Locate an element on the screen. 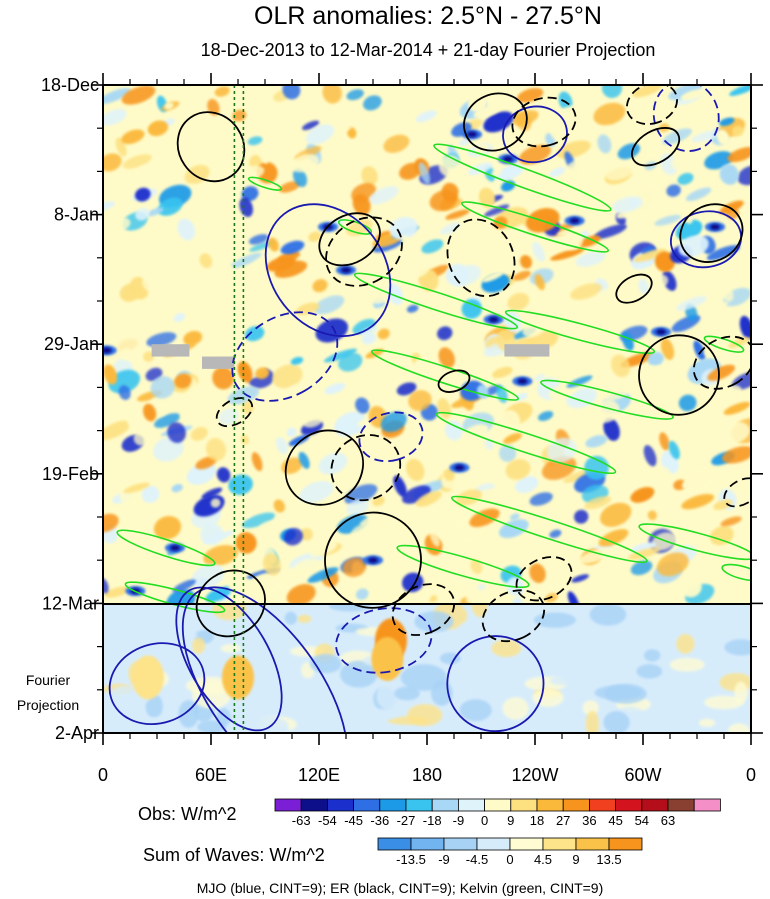  y-tick-label: 8-Jan is located at coordinates (76, 215).